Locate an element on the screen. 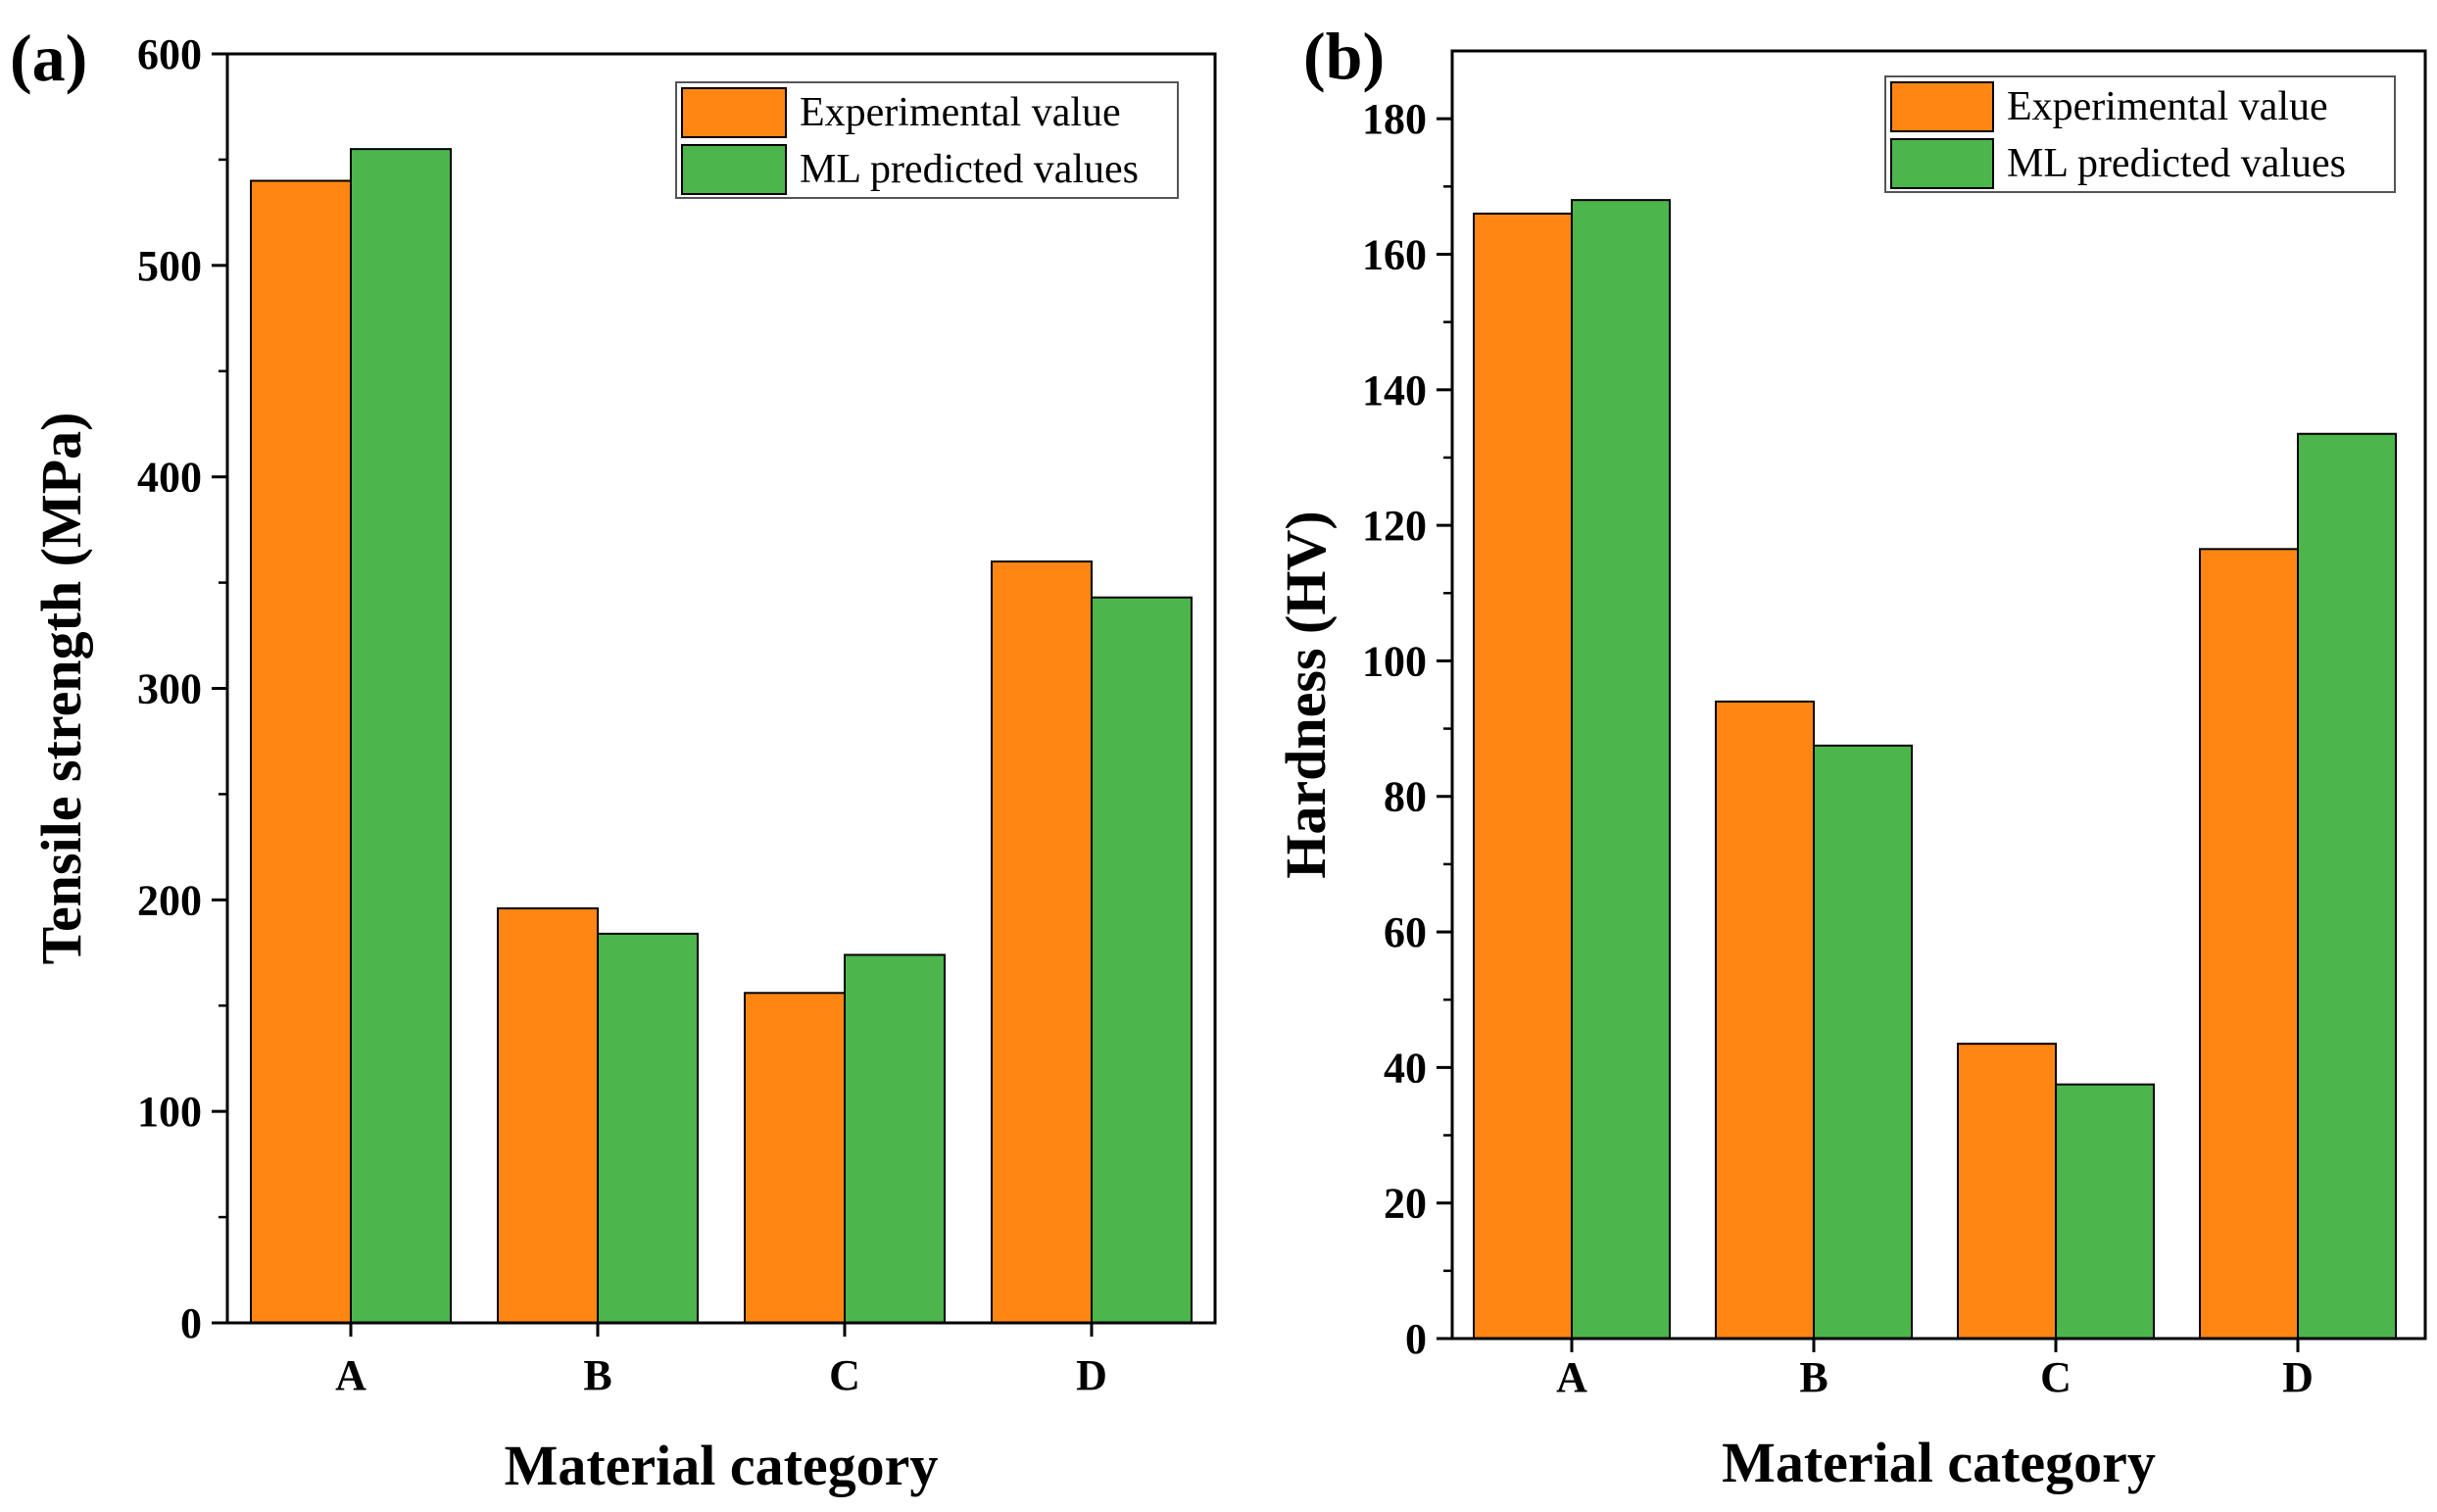  y-tick-label: 80 is located at coordinates (1405, 797).